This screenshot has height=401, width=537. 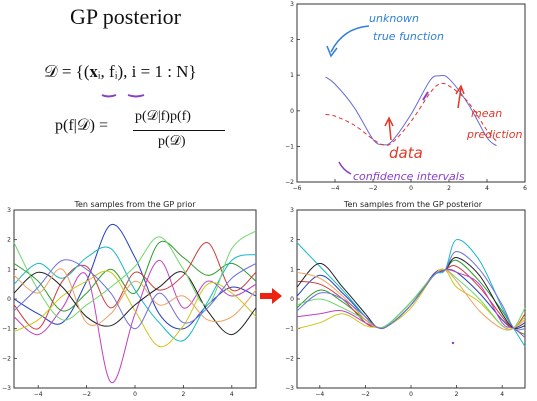 What do you see at coordinates (163, 116) in the screenshot?
I see `bayes-numerator: p(𝒟|f)p(f)` at bounding box center [163, 116].